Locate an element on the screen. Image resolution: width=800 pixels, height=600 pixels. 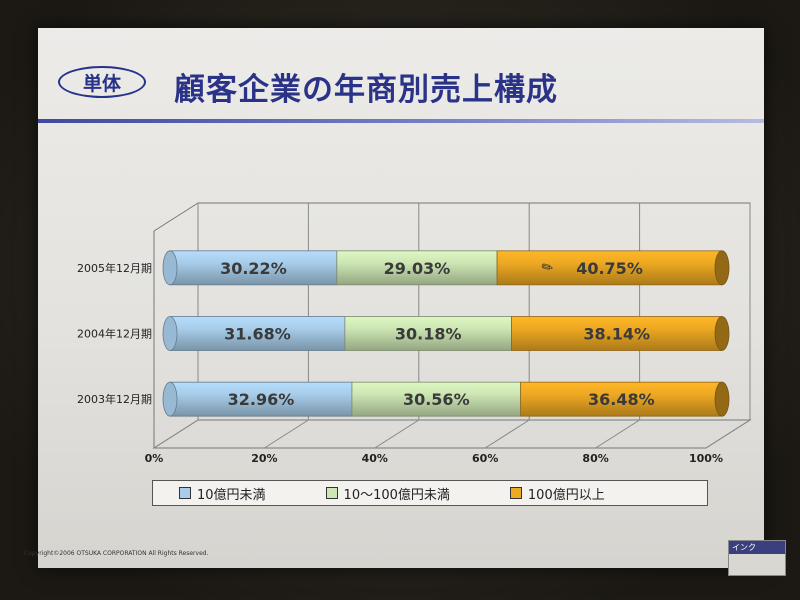
x-tick-label: 60% is located at coordinates (485, 458).